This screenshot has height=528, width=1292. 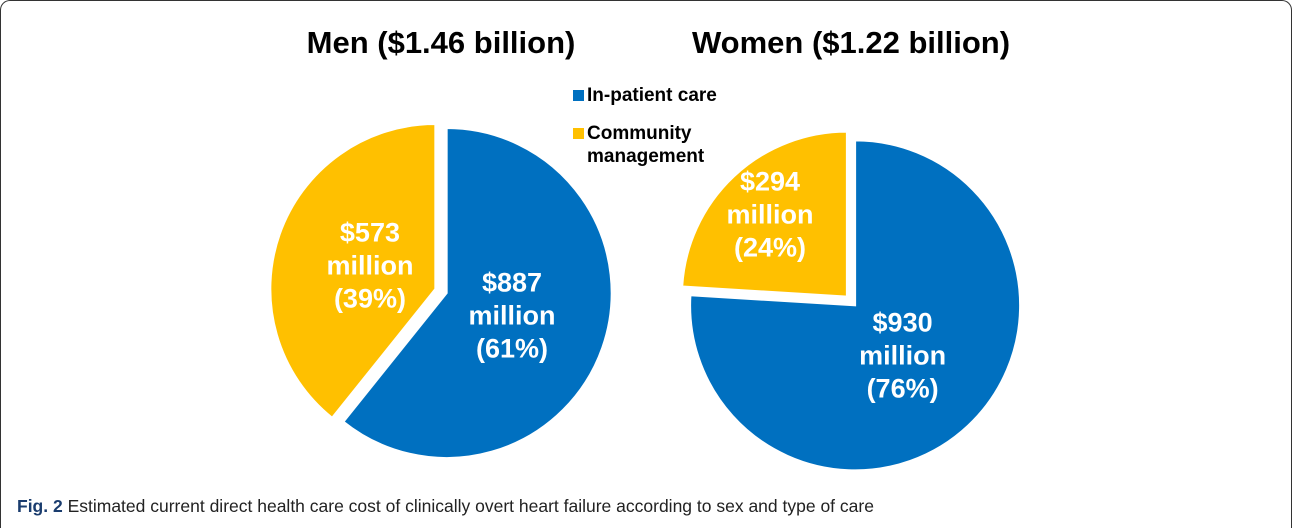 I want to click on legend-label: Community management, so click(x=646, y=145).